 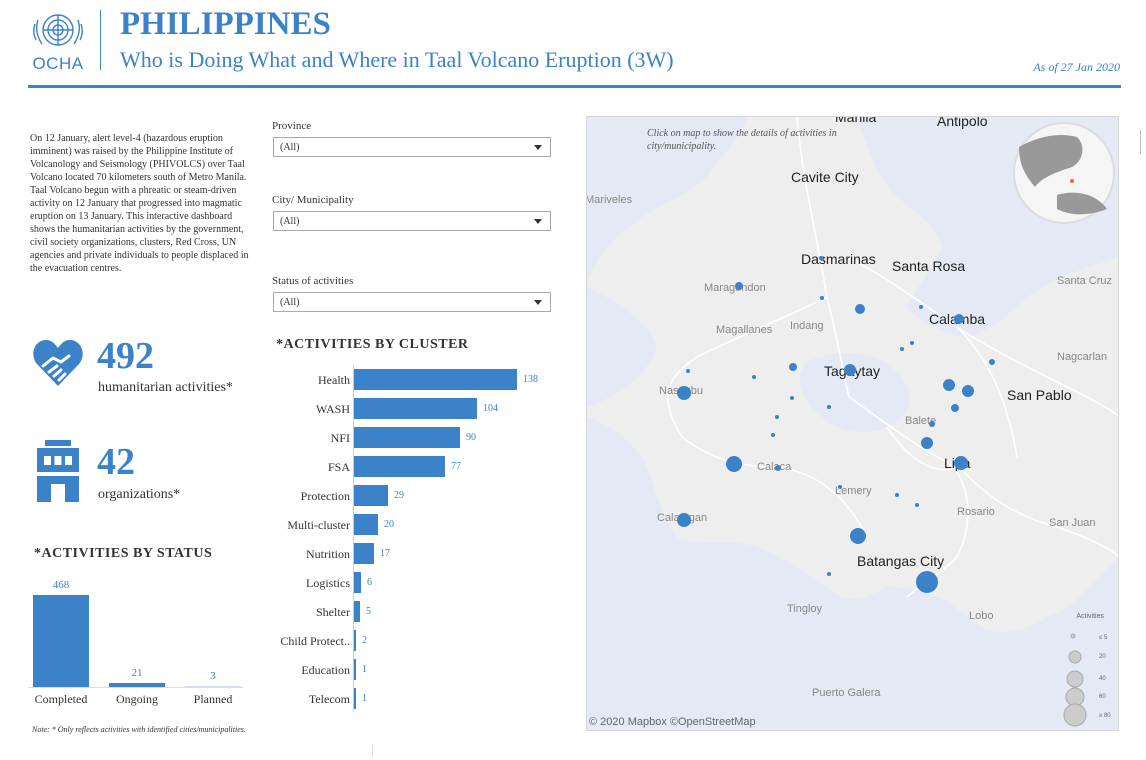 What do you see at coordinates (412, 302) in the screenshot?
I see `status-filter-select: (All)` at bounding box center [412, 302].